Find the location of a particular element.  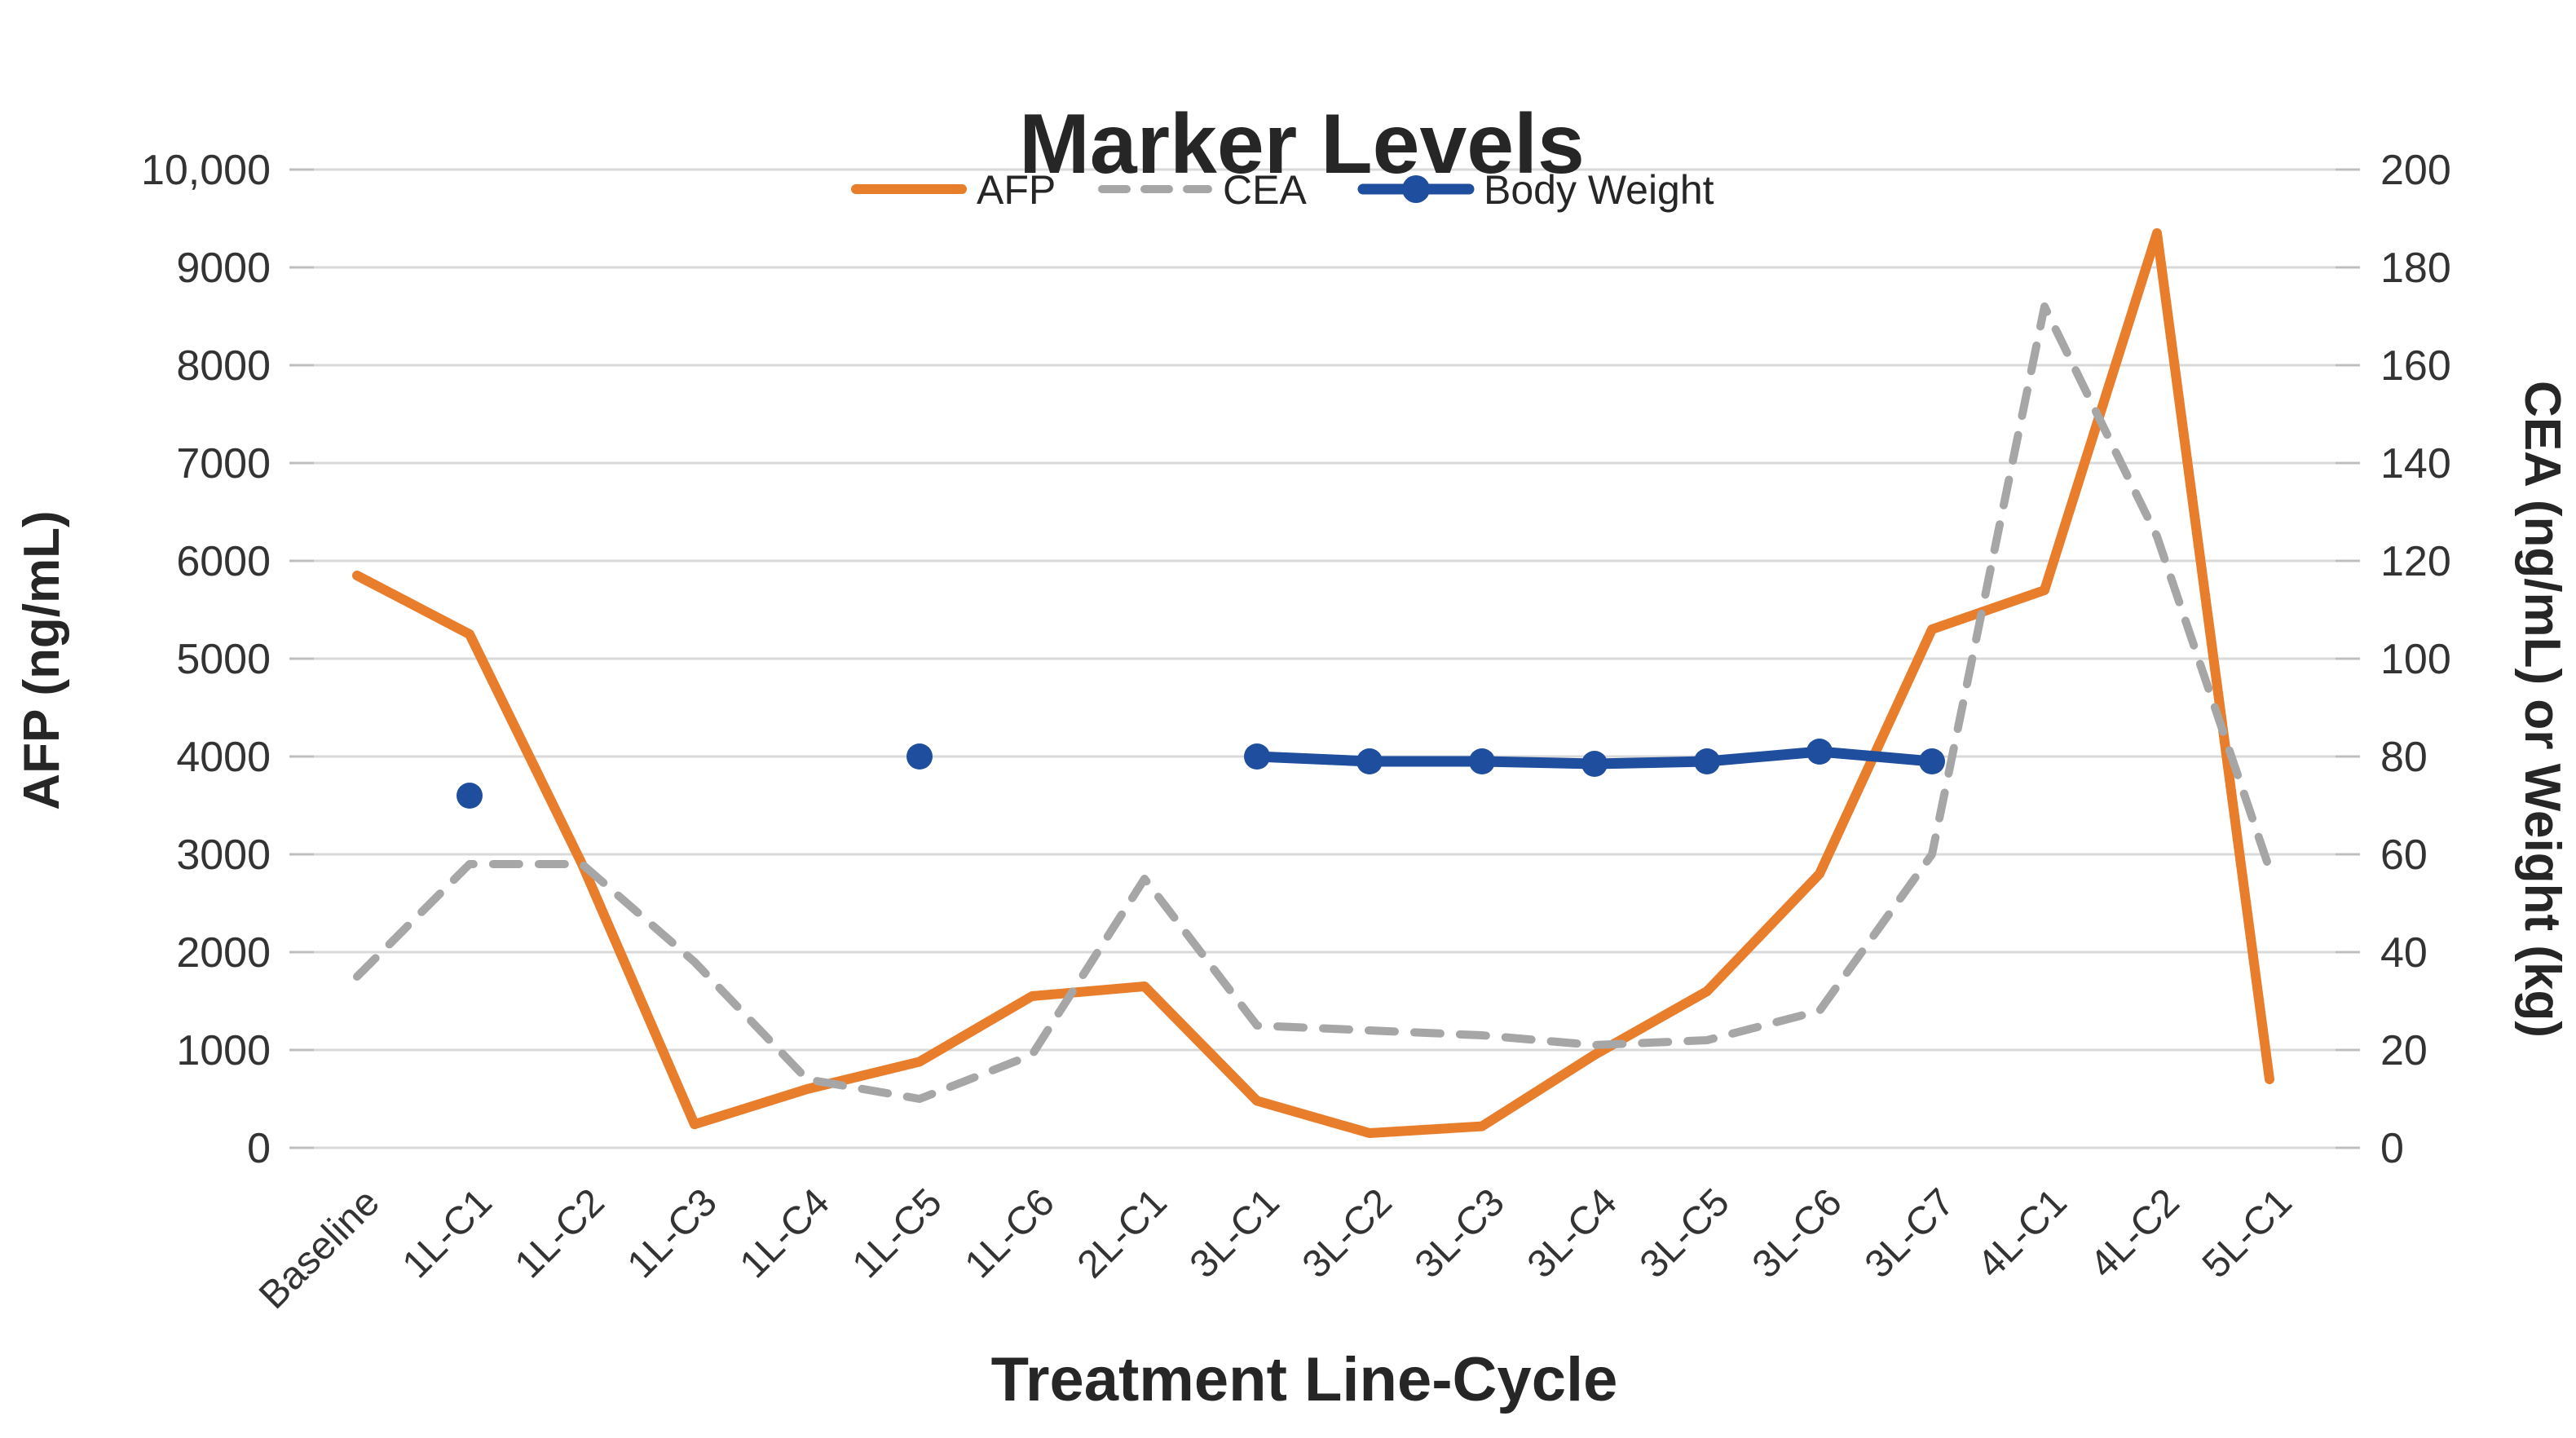

x-tick-label: 3L-C5 is located at coordinates (1685, 1233).